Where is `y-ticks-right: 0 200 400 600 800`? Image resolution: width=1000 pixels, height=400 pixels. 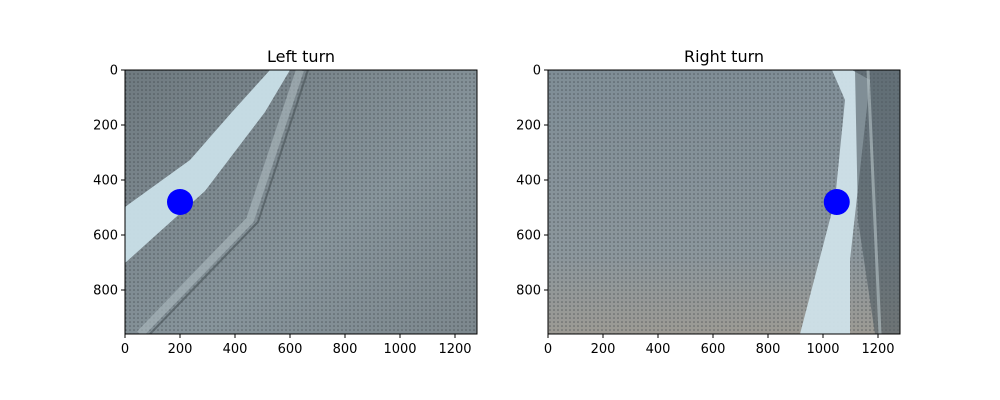
y-ticks-right: 0 200 400 600 800 is located at coordinates (532, 181).